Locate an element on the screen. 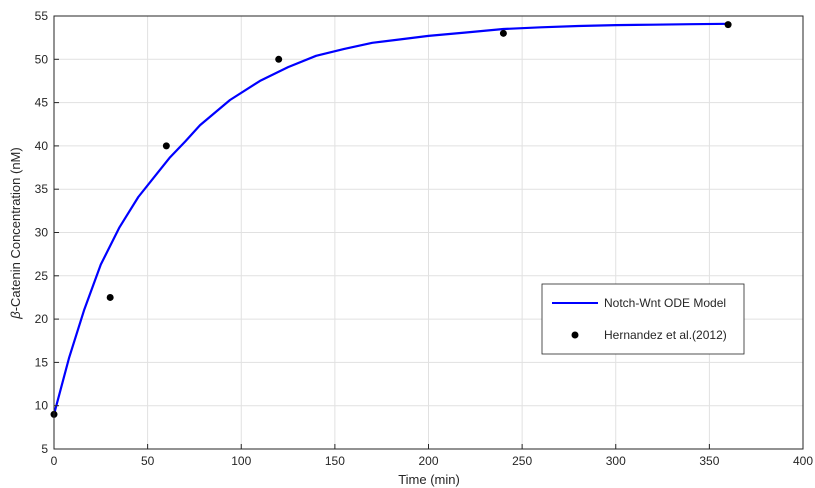 The width and height of the screenshot is (815, 488). x-tick-label: 300 is located at coordinates (616, 461).